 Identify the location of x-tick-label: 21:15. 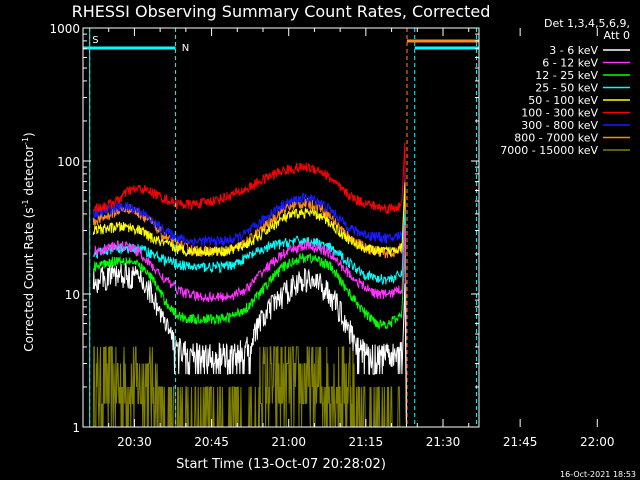
(366, 442).